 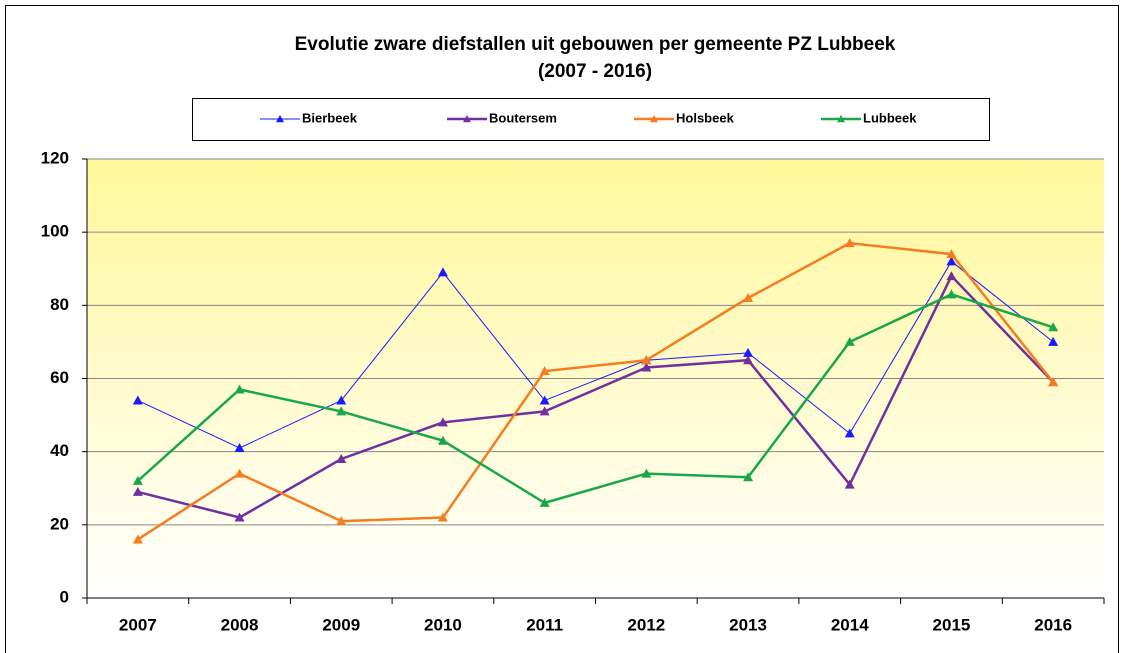 What do you see at coordinates (330, 117) in the screenshot?
I see `legend-label: Bierbeek` at bounding box center [330, 117].